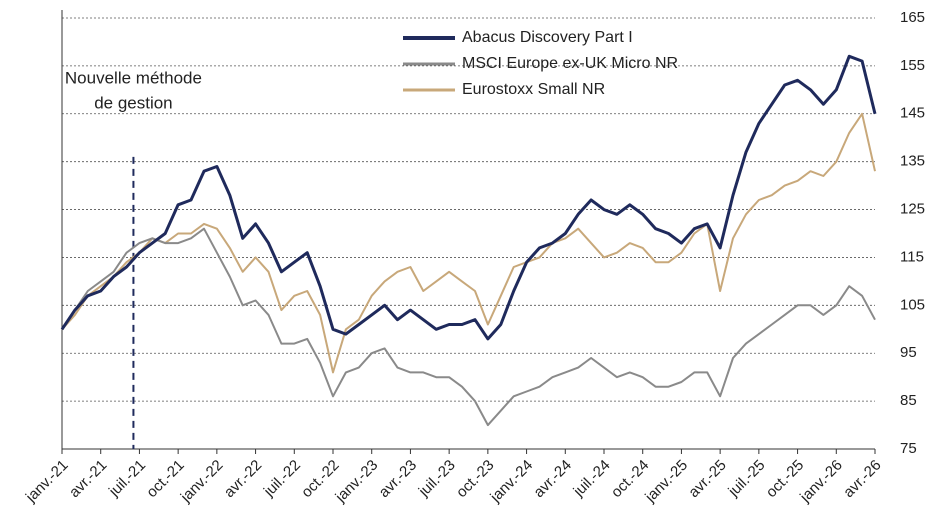  I want to click on y-tick-label: 95, so click(908, 352).